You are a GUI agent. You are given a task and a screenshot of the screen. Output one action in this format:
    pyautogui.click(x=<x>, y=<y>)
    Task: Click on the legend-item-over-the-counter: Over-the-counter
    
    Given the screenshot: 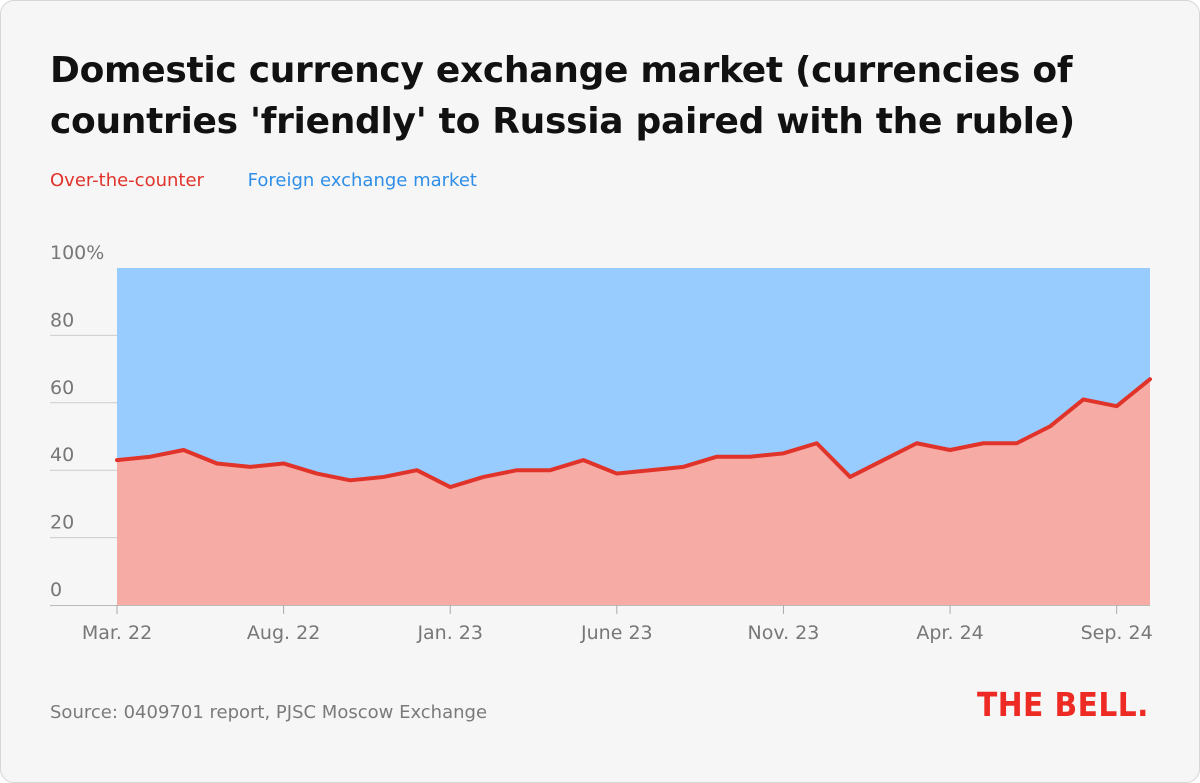 What is the action you would take?
    pyautogui.click(x=127, y=180)
    